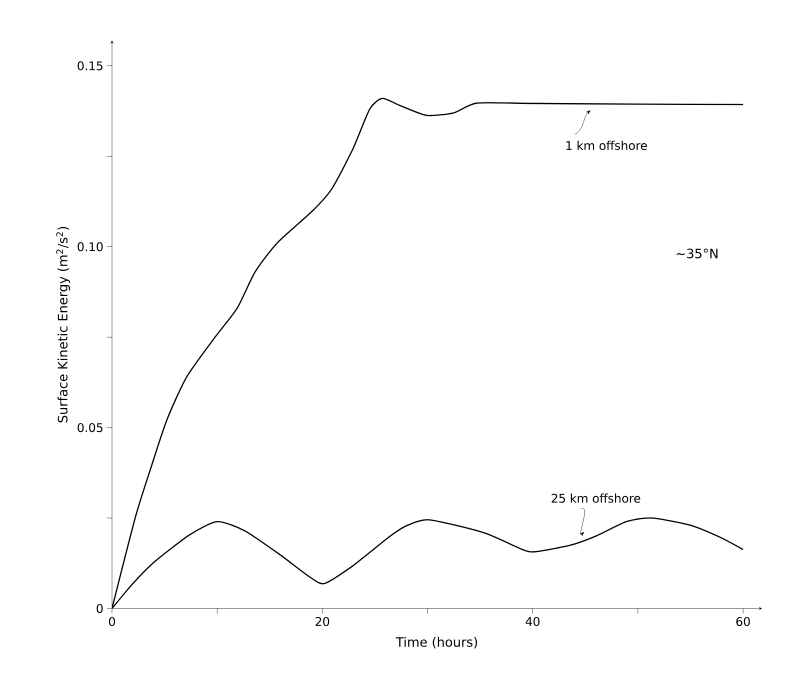 This screenshot has height=676, width=792. Describe the element at coordinates (596, 498) in the screenshot. I see `series-label: 25 km offshore` at that location.